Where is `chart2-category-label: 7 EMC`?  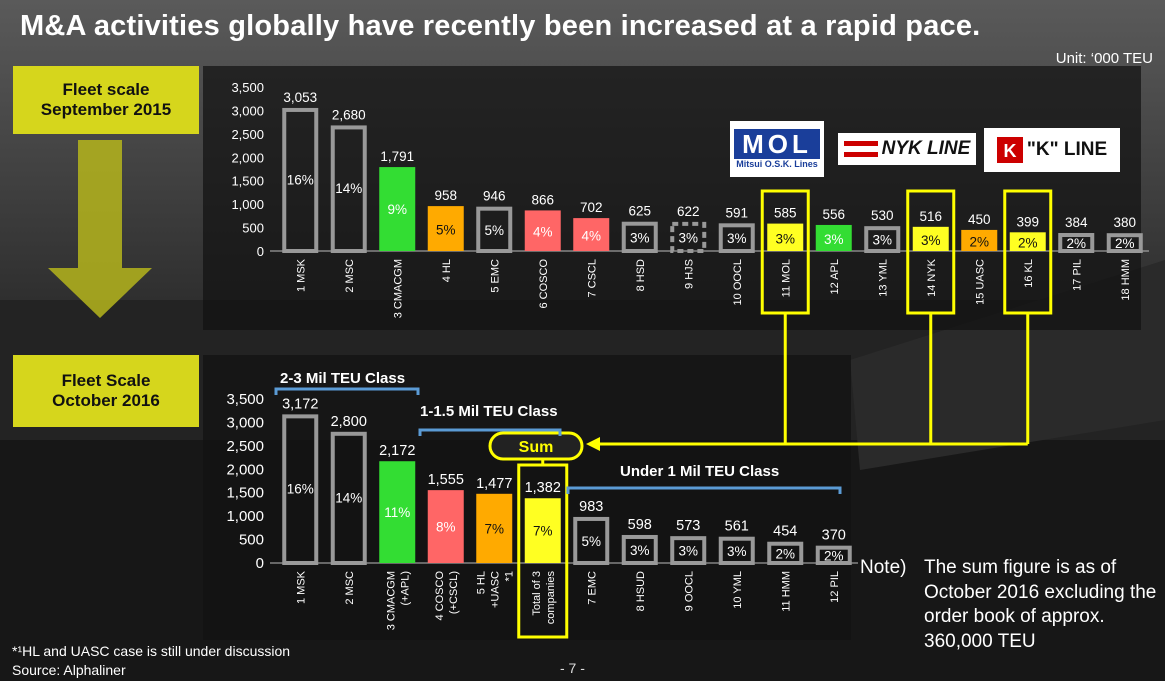
chart2-category-label: 7 EMC is located at coordinates (592, 588).